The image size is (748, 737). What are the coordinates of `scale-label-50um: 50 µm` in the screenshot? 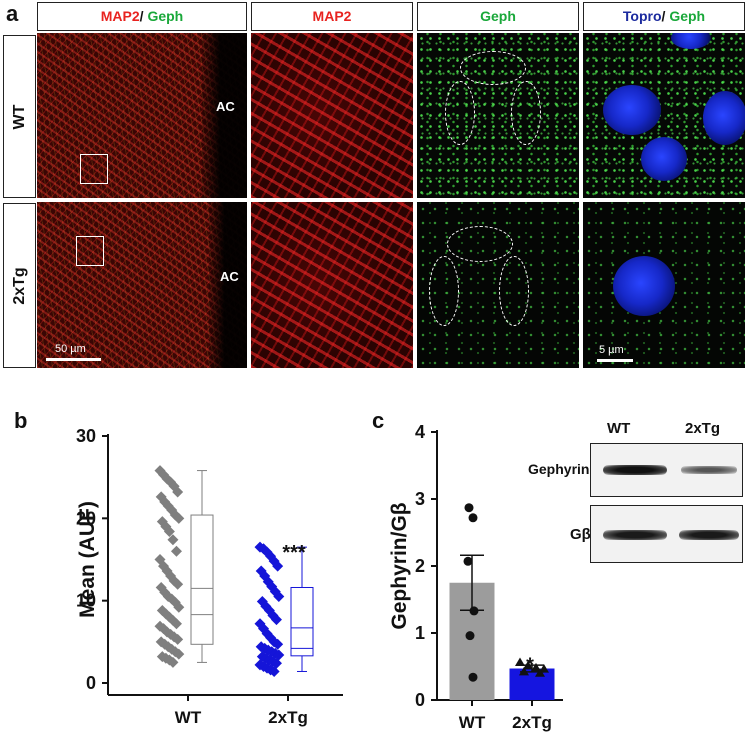 It's located at (70, 349).